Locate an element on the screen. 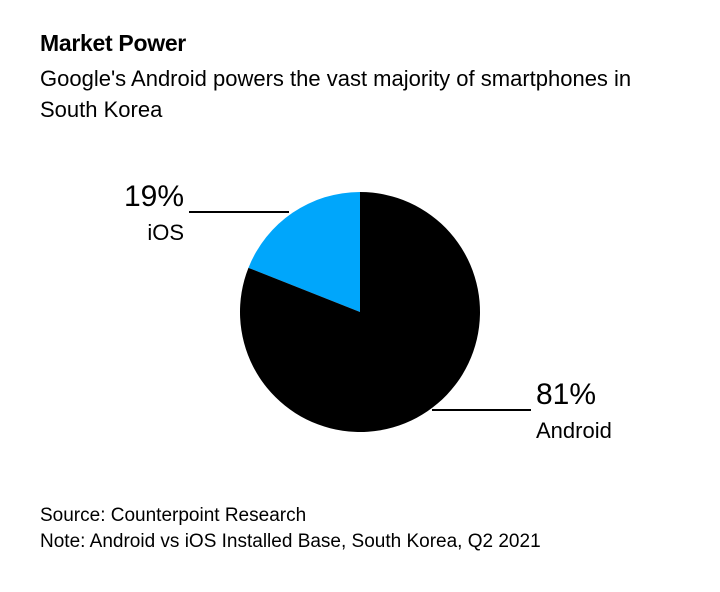  data-label-ios-percent: 19% is located at coordinates (154, 196).